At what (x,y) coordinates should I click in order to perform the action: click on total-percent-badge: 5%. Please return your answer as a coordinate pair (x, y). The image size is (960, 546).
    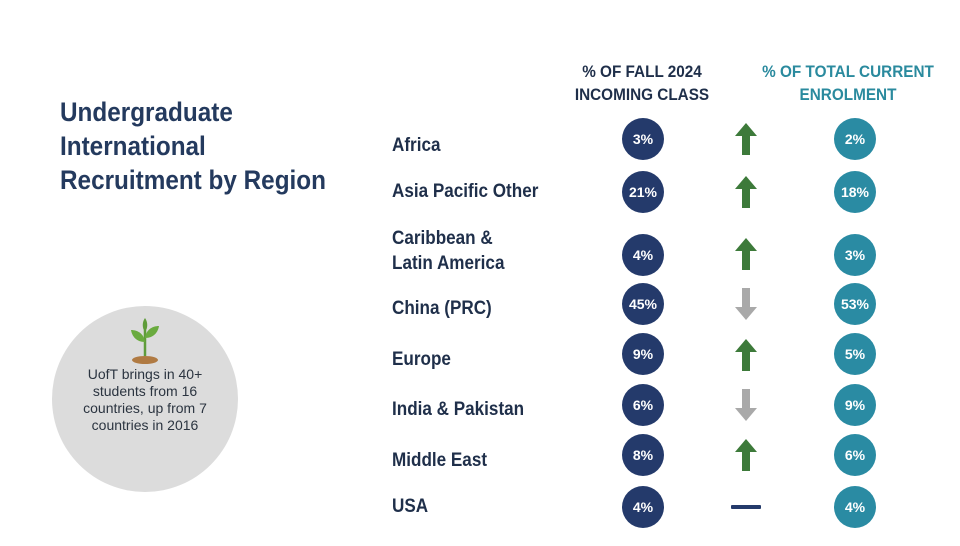
    Looking at the image, I should click on (855, 354).